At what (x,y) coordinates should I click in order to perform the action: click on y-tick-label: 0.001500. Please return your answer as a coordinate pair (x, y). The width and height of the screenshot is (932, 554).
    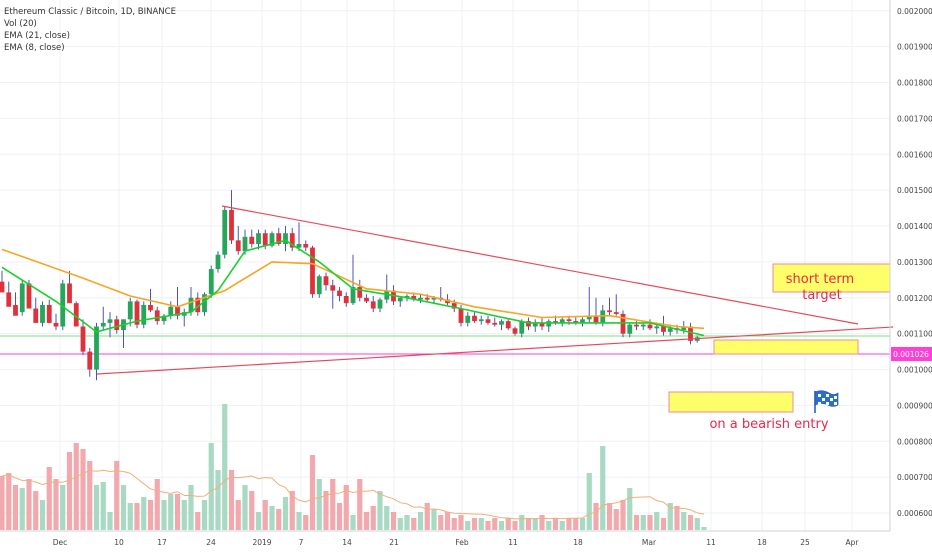
    Looking at the image, I should click on (914, 190).